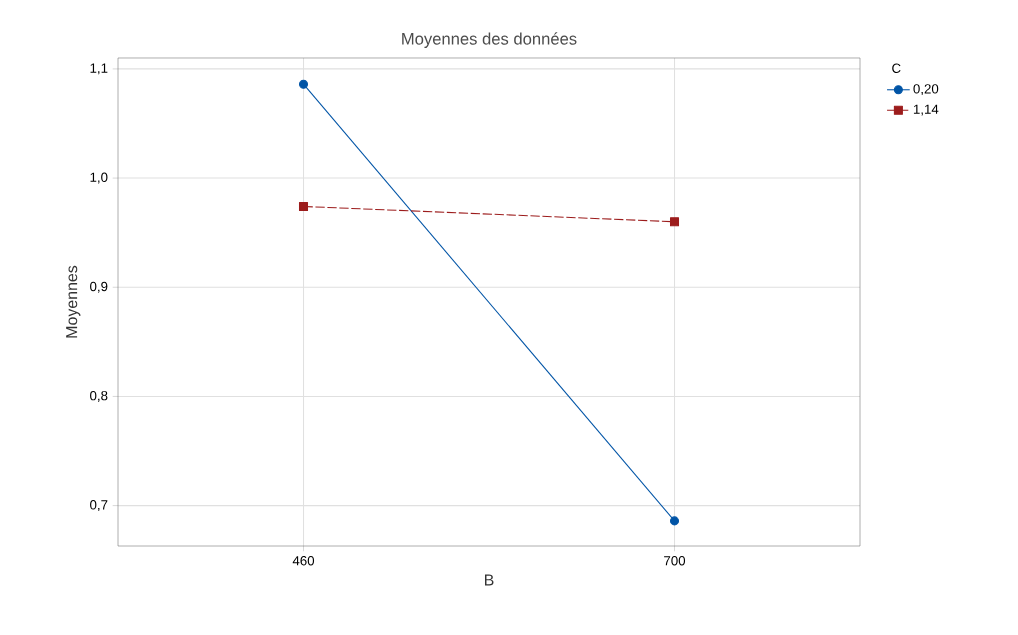  Describe the element at coordinates (926, 90) in the screenshot. I see `legend-label: 0,20` at that location.